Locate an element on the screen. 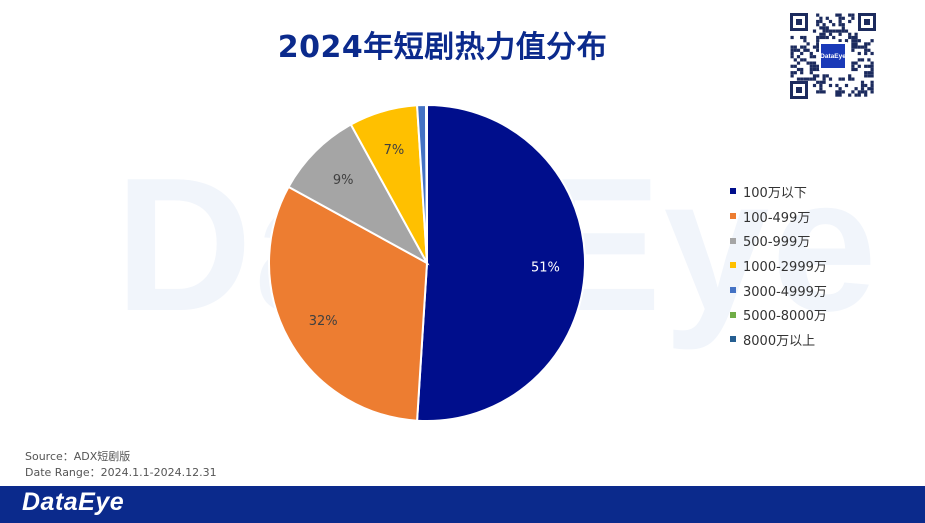 The height and width of the screenshot is (523, 925). legend-item-4: 3000-4999万 is located at coordinates (778, 290).